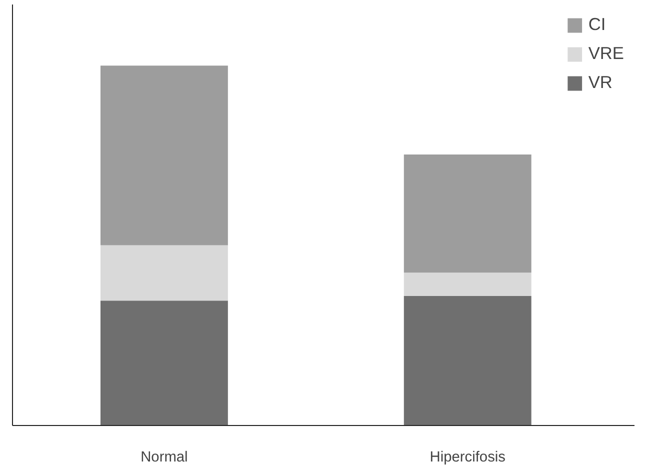 The width and height of the screenshot is (647, 472). Describe the element at coordinates (600, 82) in the screenshot. I see `legend-label: VR` at that location.